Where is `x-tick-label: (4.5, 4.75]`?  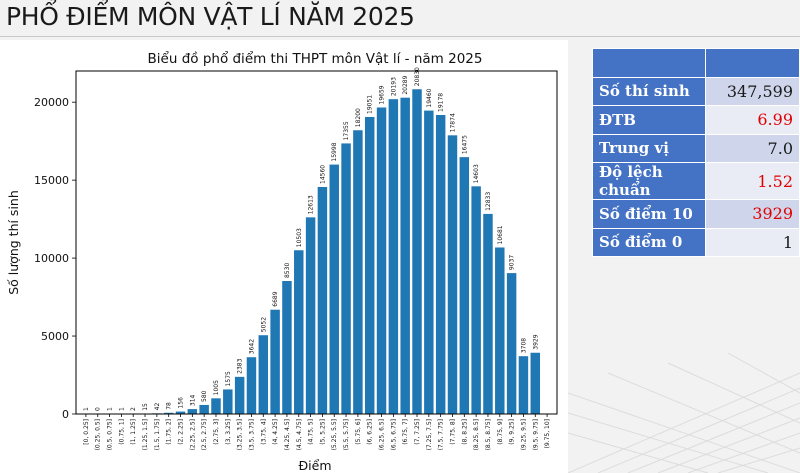 x-tick-label: (4.5, 4.75] is located at coordinates (299, 434).